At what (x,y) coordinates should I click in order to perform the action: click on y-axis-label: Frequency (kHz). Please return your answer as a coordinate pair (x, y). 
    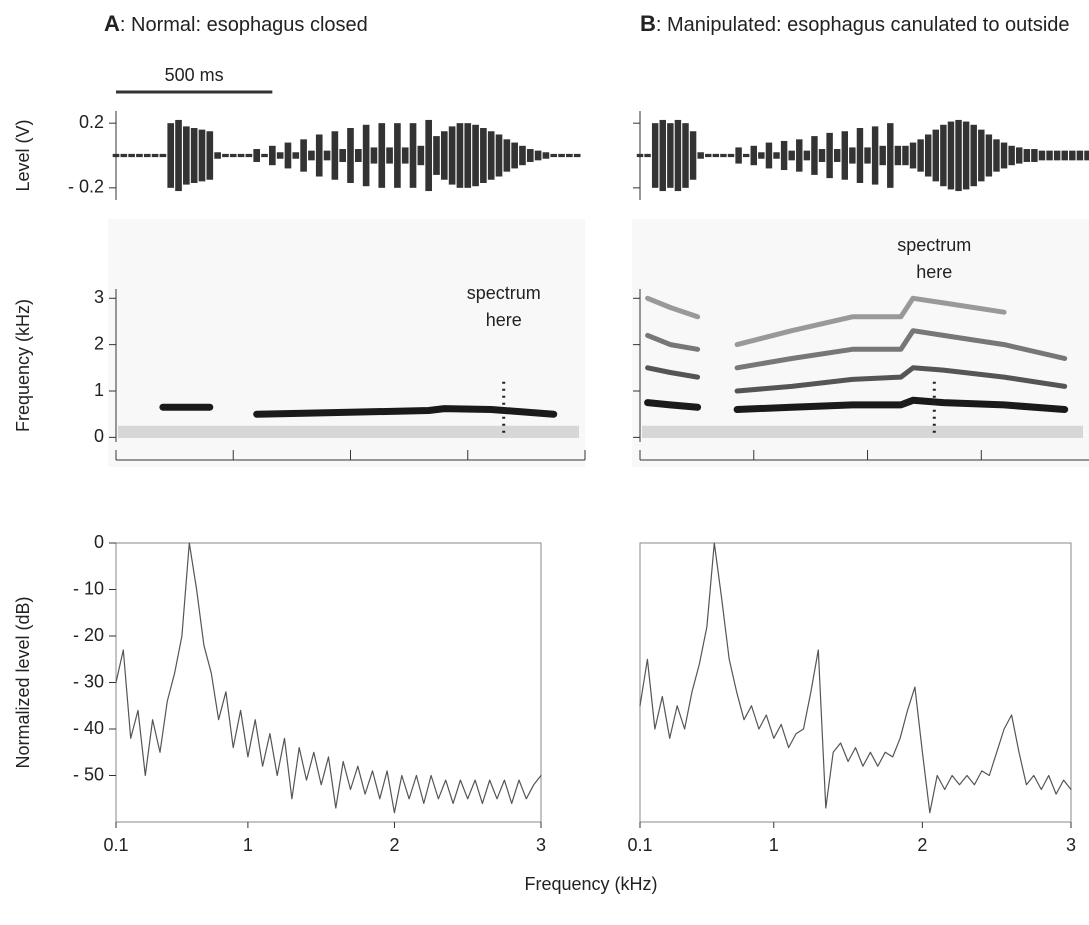
    Looking at the image, I should click on (23, 365).